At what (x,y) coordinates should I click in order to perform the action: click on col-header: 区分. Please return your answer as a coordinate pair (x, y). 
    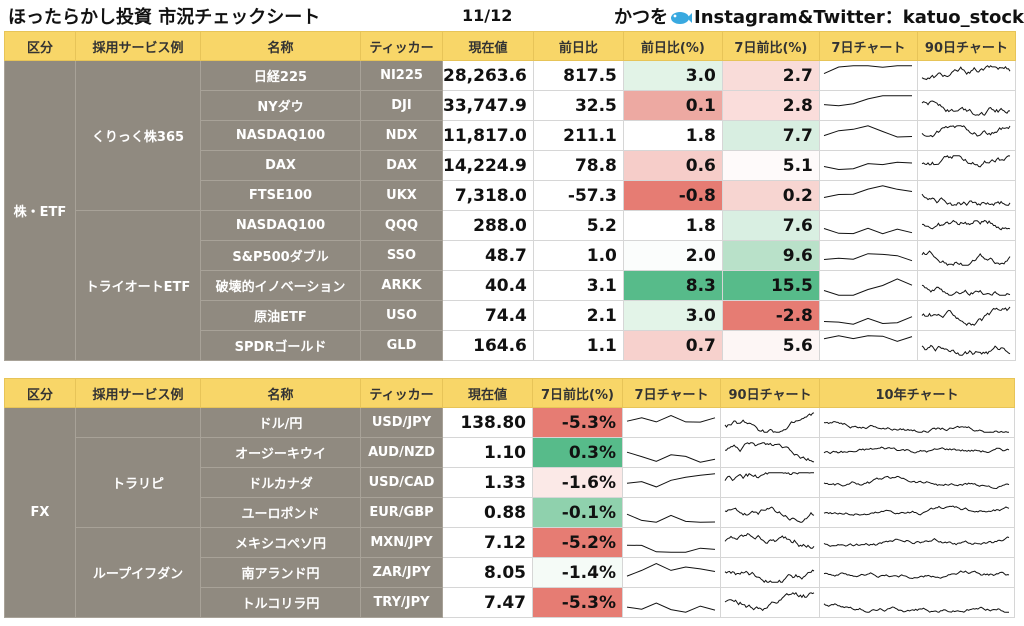
    Looking at the image, I should click on (40, 393).